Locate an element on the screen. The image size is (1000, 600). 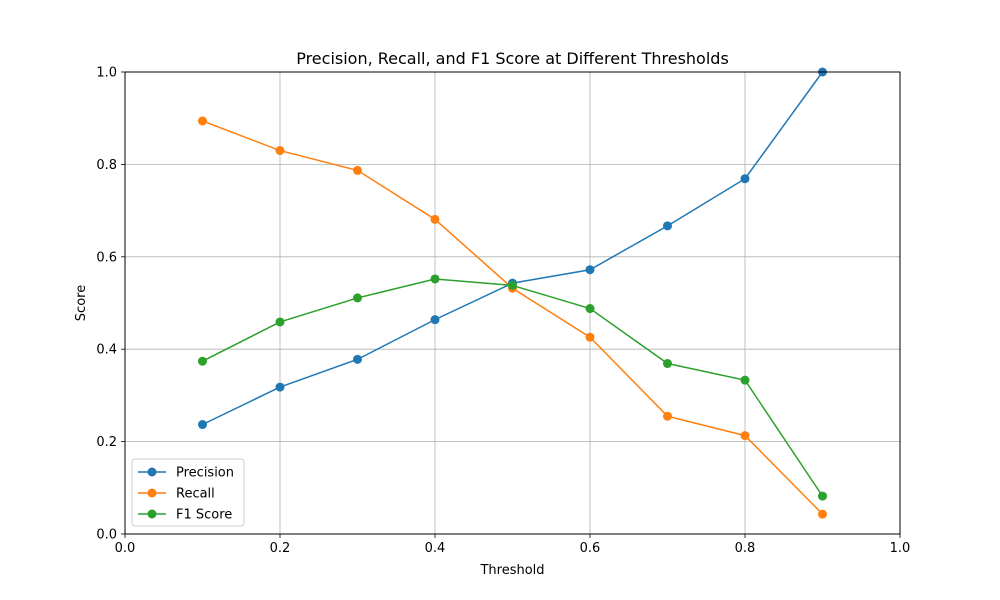
legend-box is located at coordinates (188, 492).